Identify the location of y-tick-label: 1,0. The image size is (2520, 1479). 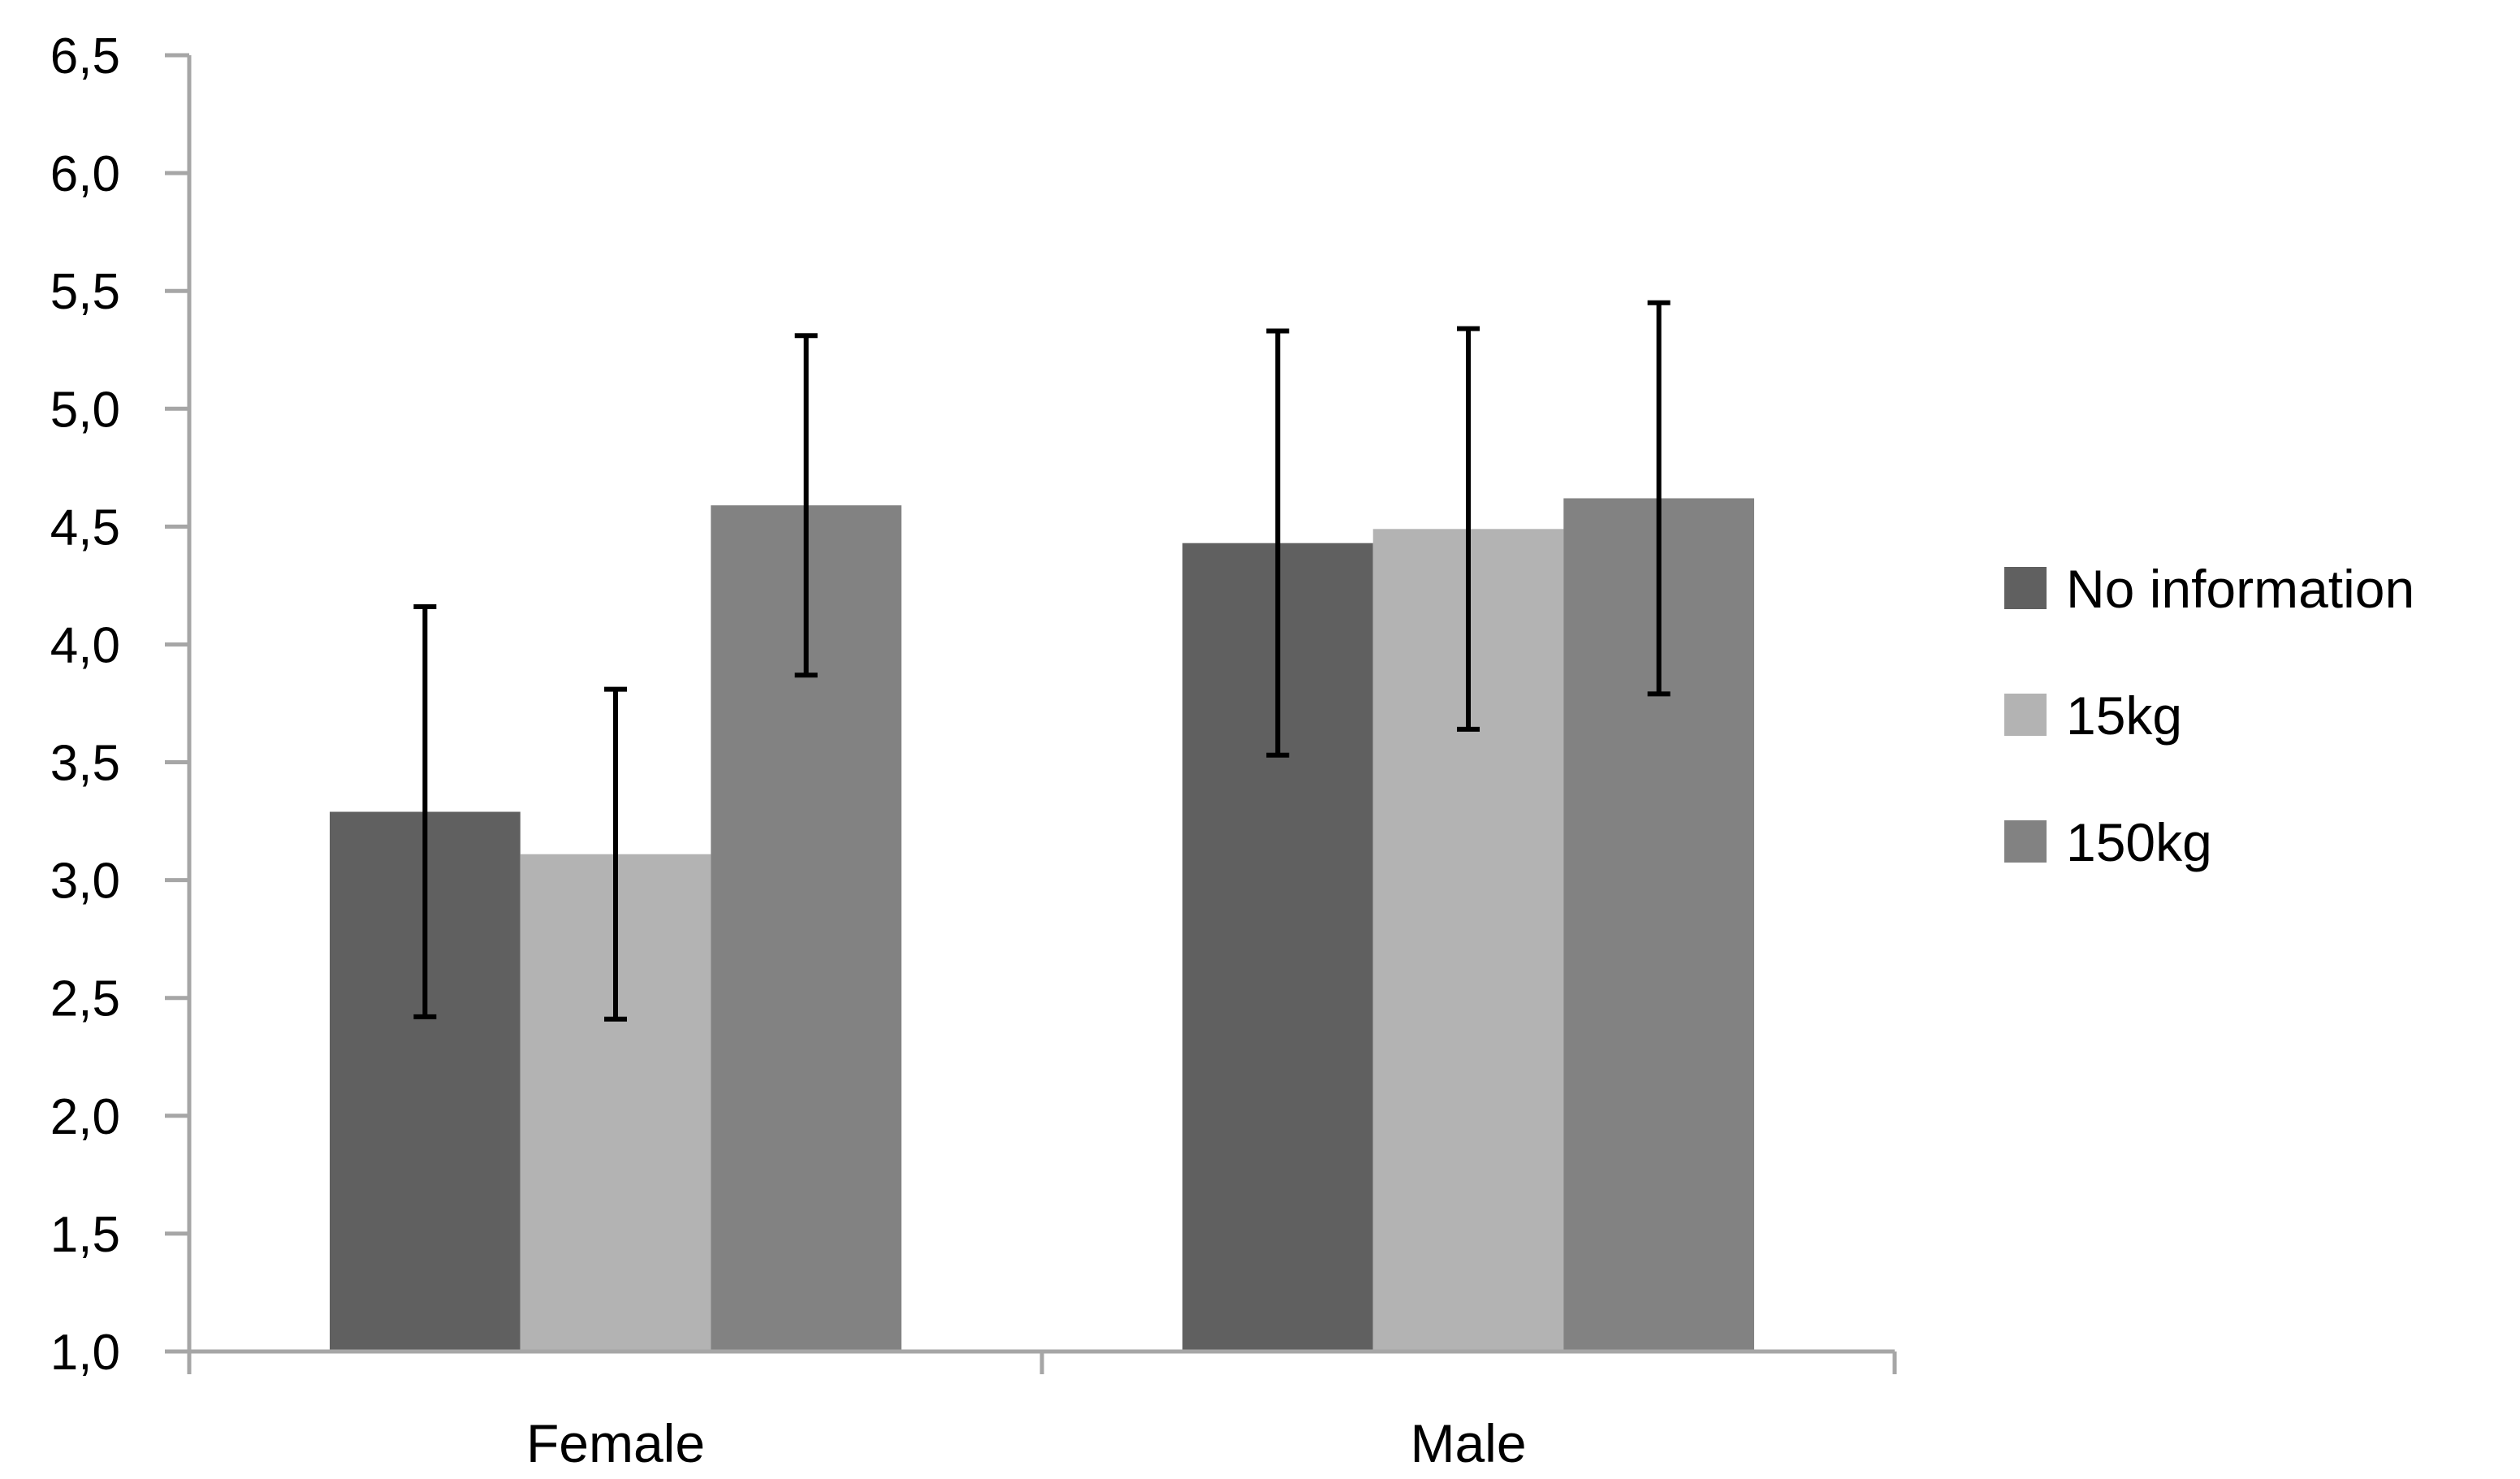
(85, 1353).